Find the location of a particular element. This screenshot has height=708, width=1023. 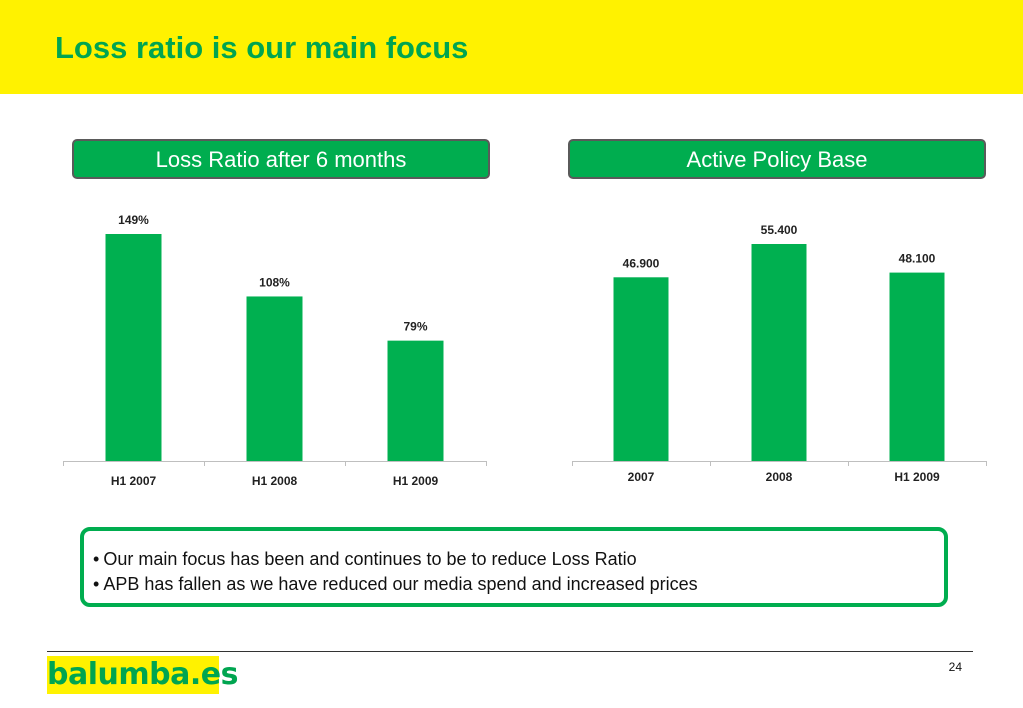

page-title: Loss ratio is our main focus is located at coordinates (262, 47).